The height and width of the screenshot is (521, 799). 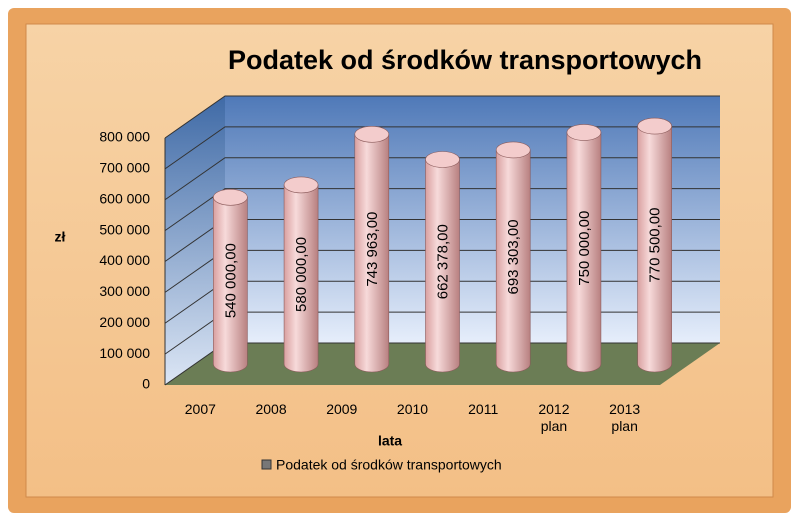 I want to click on y-tick-label: 0, so click(x=146, y=384).